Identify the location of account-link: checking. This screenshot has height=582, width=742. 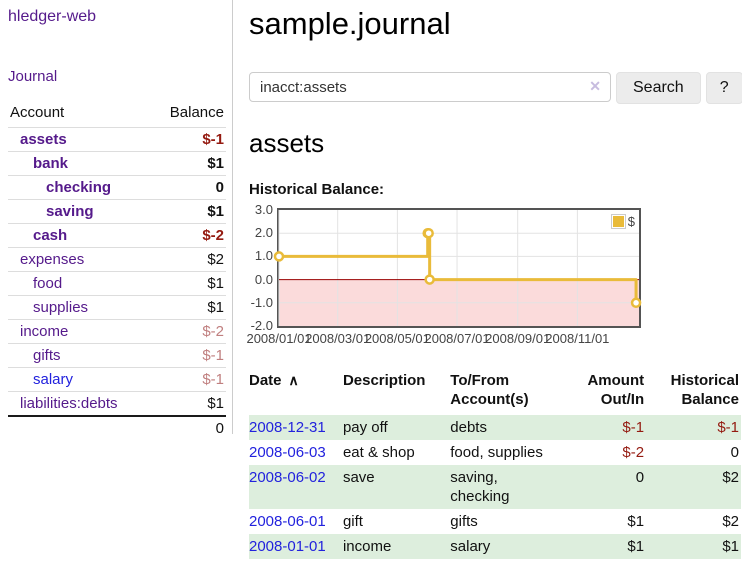
(79, 187).